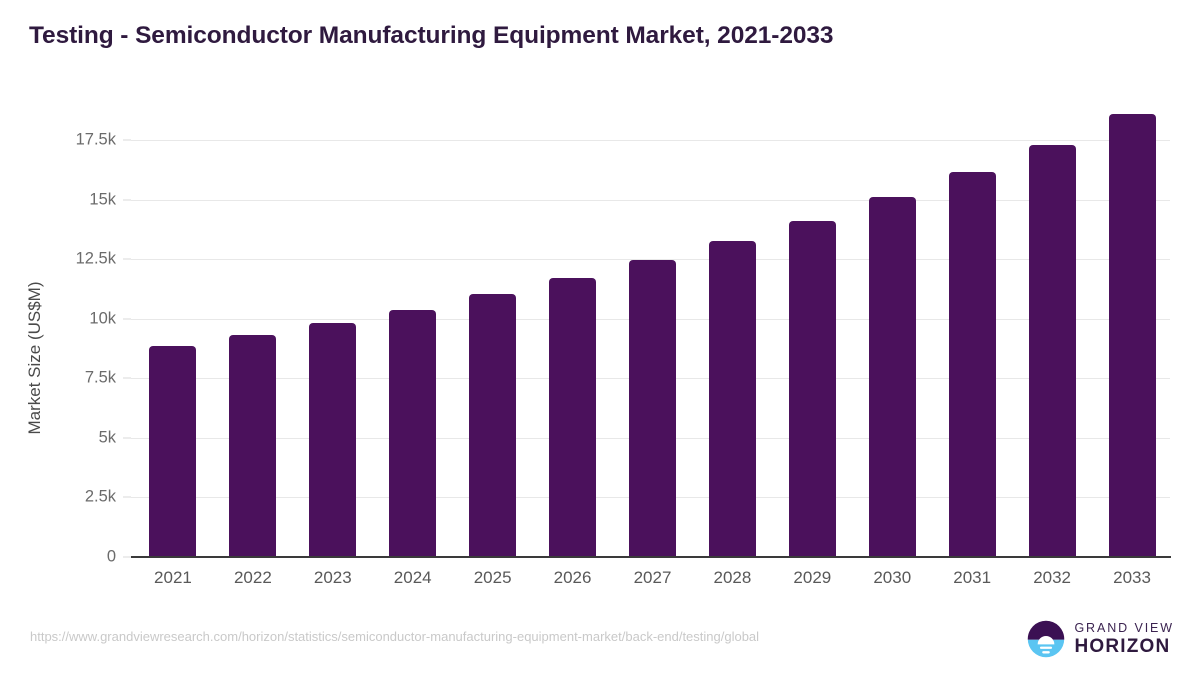 The height and width of the screenshot is (675, 1200). I want to click on y-axis-tick-label: 12.5k, so click(95, 258).